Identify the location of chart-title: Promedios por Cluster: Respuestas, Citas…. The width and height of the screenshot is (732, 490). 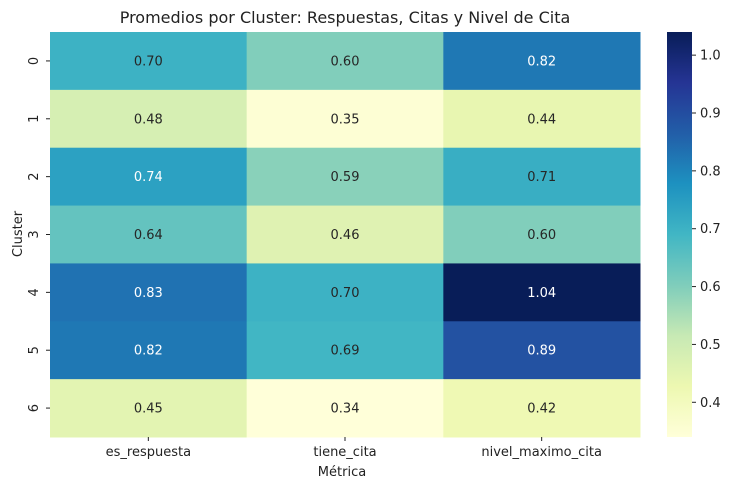
(345, 17).